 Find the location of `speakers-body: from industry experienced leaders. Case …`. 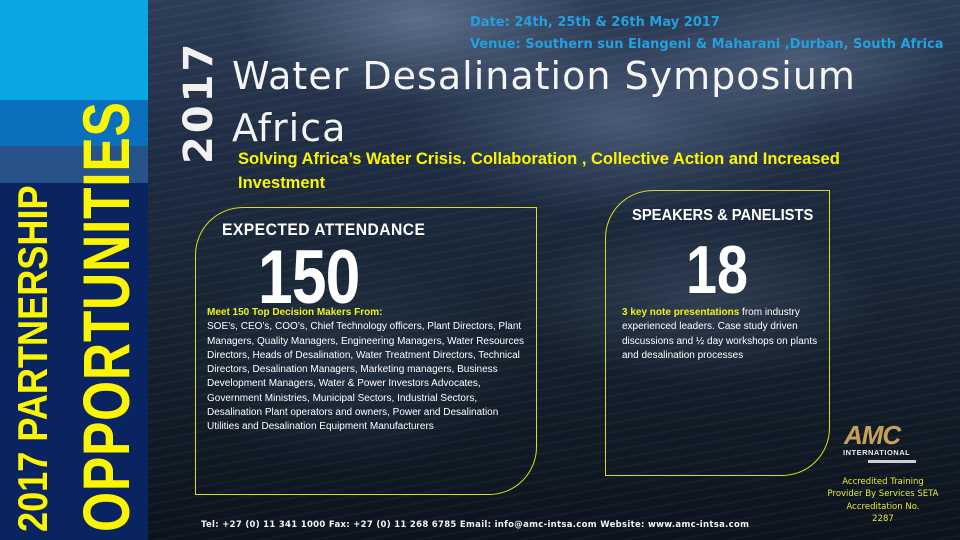

speakers-body: from industry experienced leaders. Case … is located at coordinates (720, 334).